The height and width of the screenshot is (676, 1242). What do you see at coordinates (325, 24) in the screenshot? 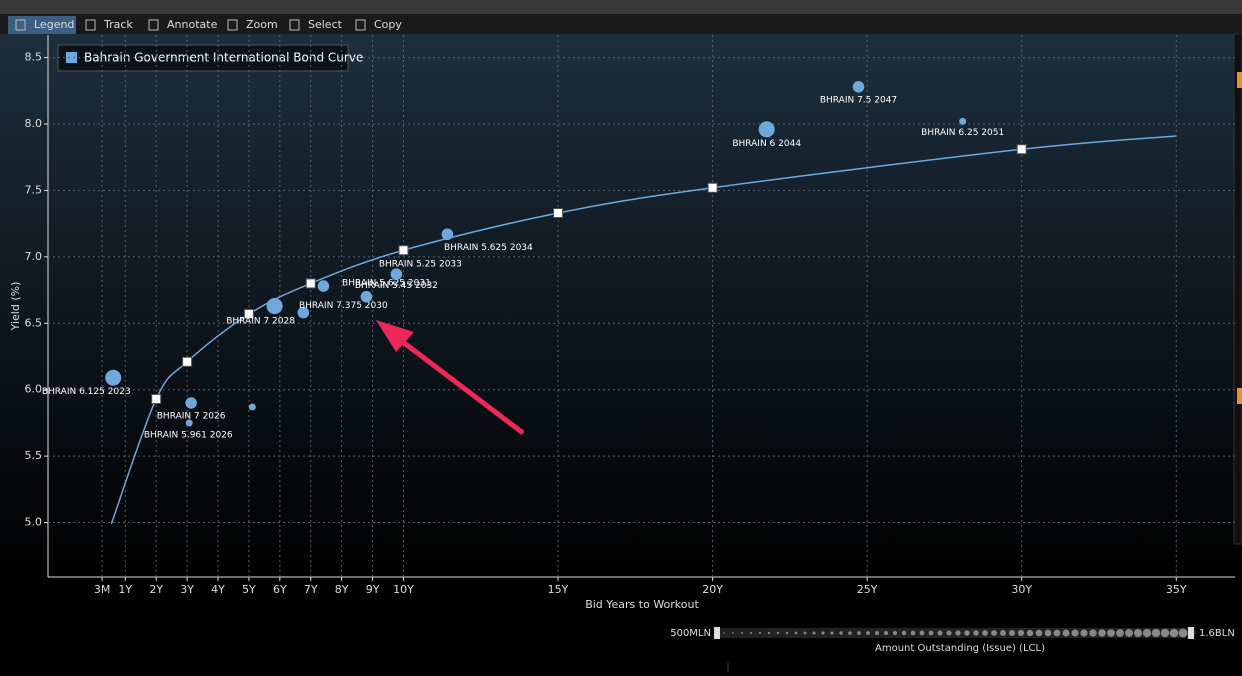
I see `toolbar-button: Select` at bounding box center [325, 24].